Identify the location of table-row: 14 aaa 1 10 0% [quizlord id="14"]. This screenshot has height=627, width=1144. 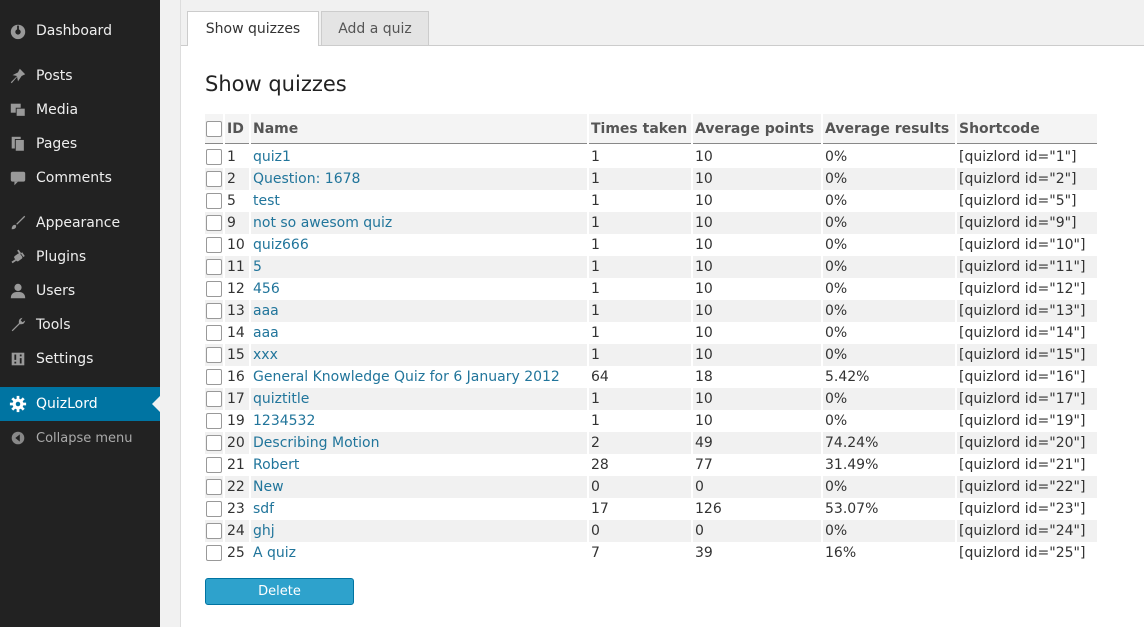
(651, 333).